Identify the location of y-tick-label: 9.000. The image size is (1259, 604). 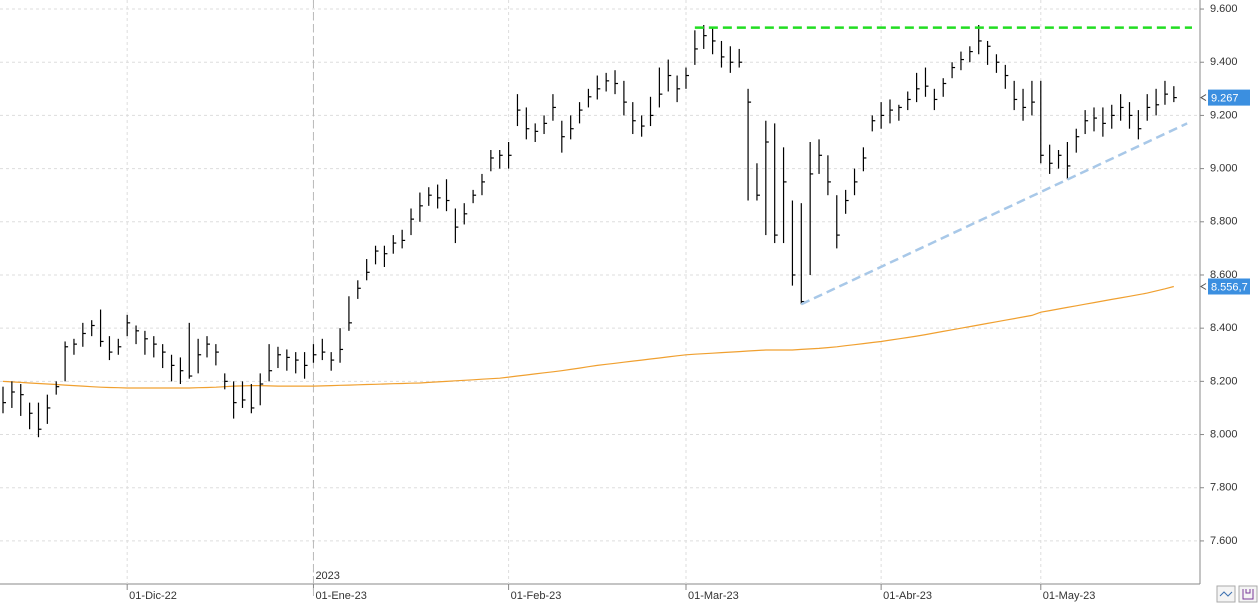
(1224, 169).